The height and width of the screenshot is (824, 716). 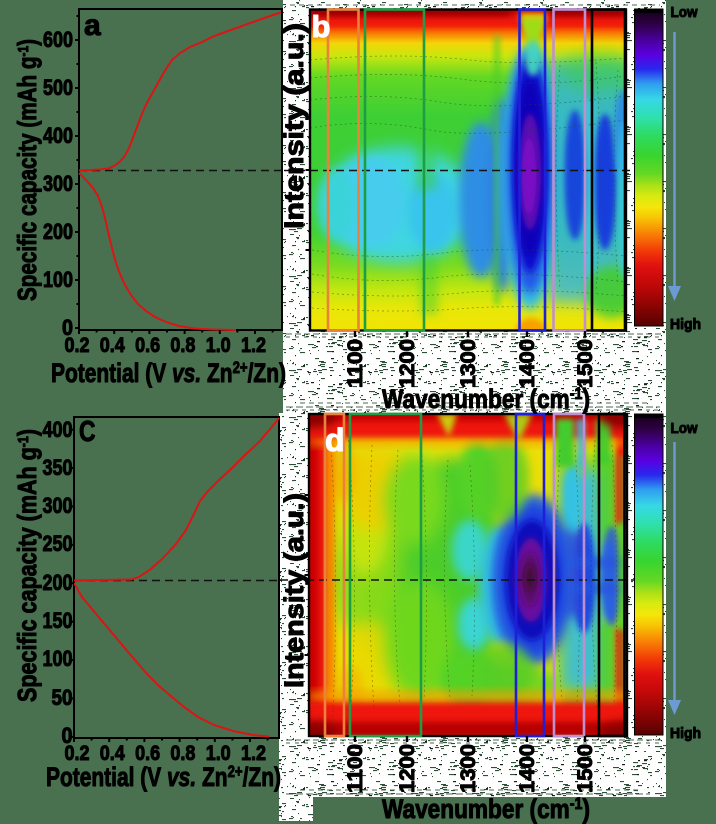 I want to click on svg-text: 250, so click(x=58, y=543).